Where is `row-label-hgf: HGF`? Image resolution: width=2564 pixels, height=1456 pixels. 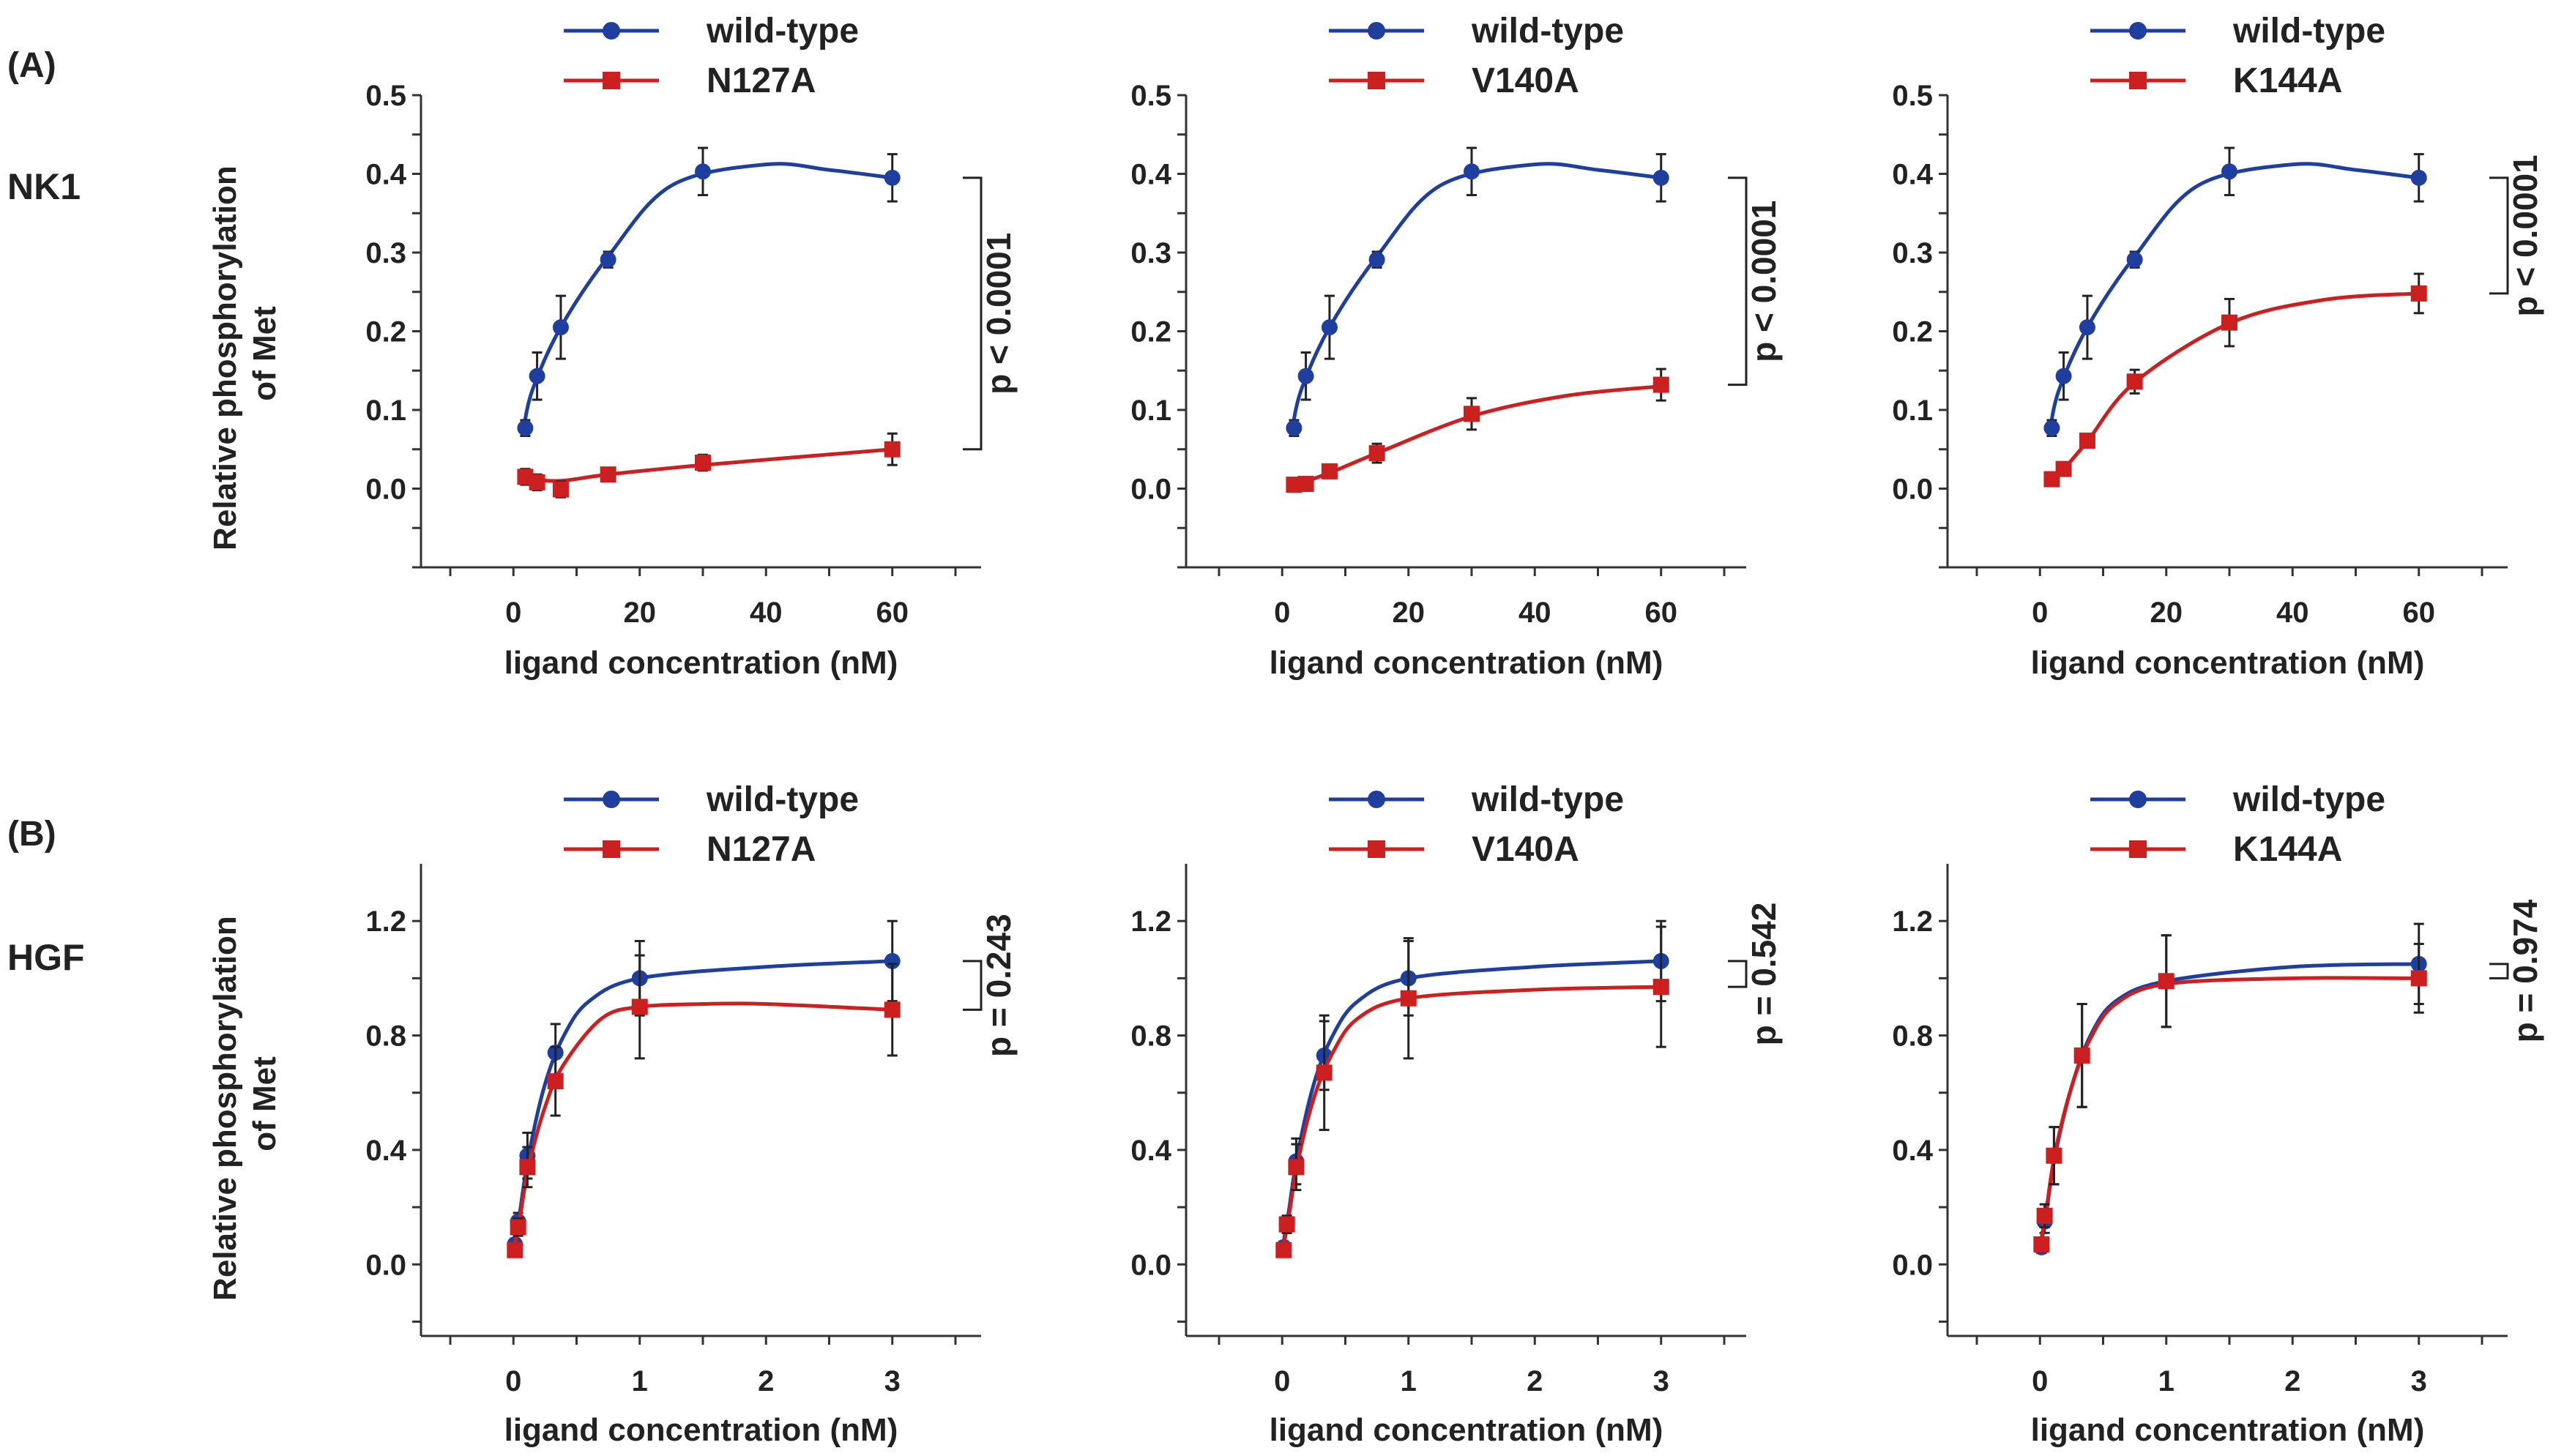 row-label-hgf: HGF is located at coordinates (46, 957).